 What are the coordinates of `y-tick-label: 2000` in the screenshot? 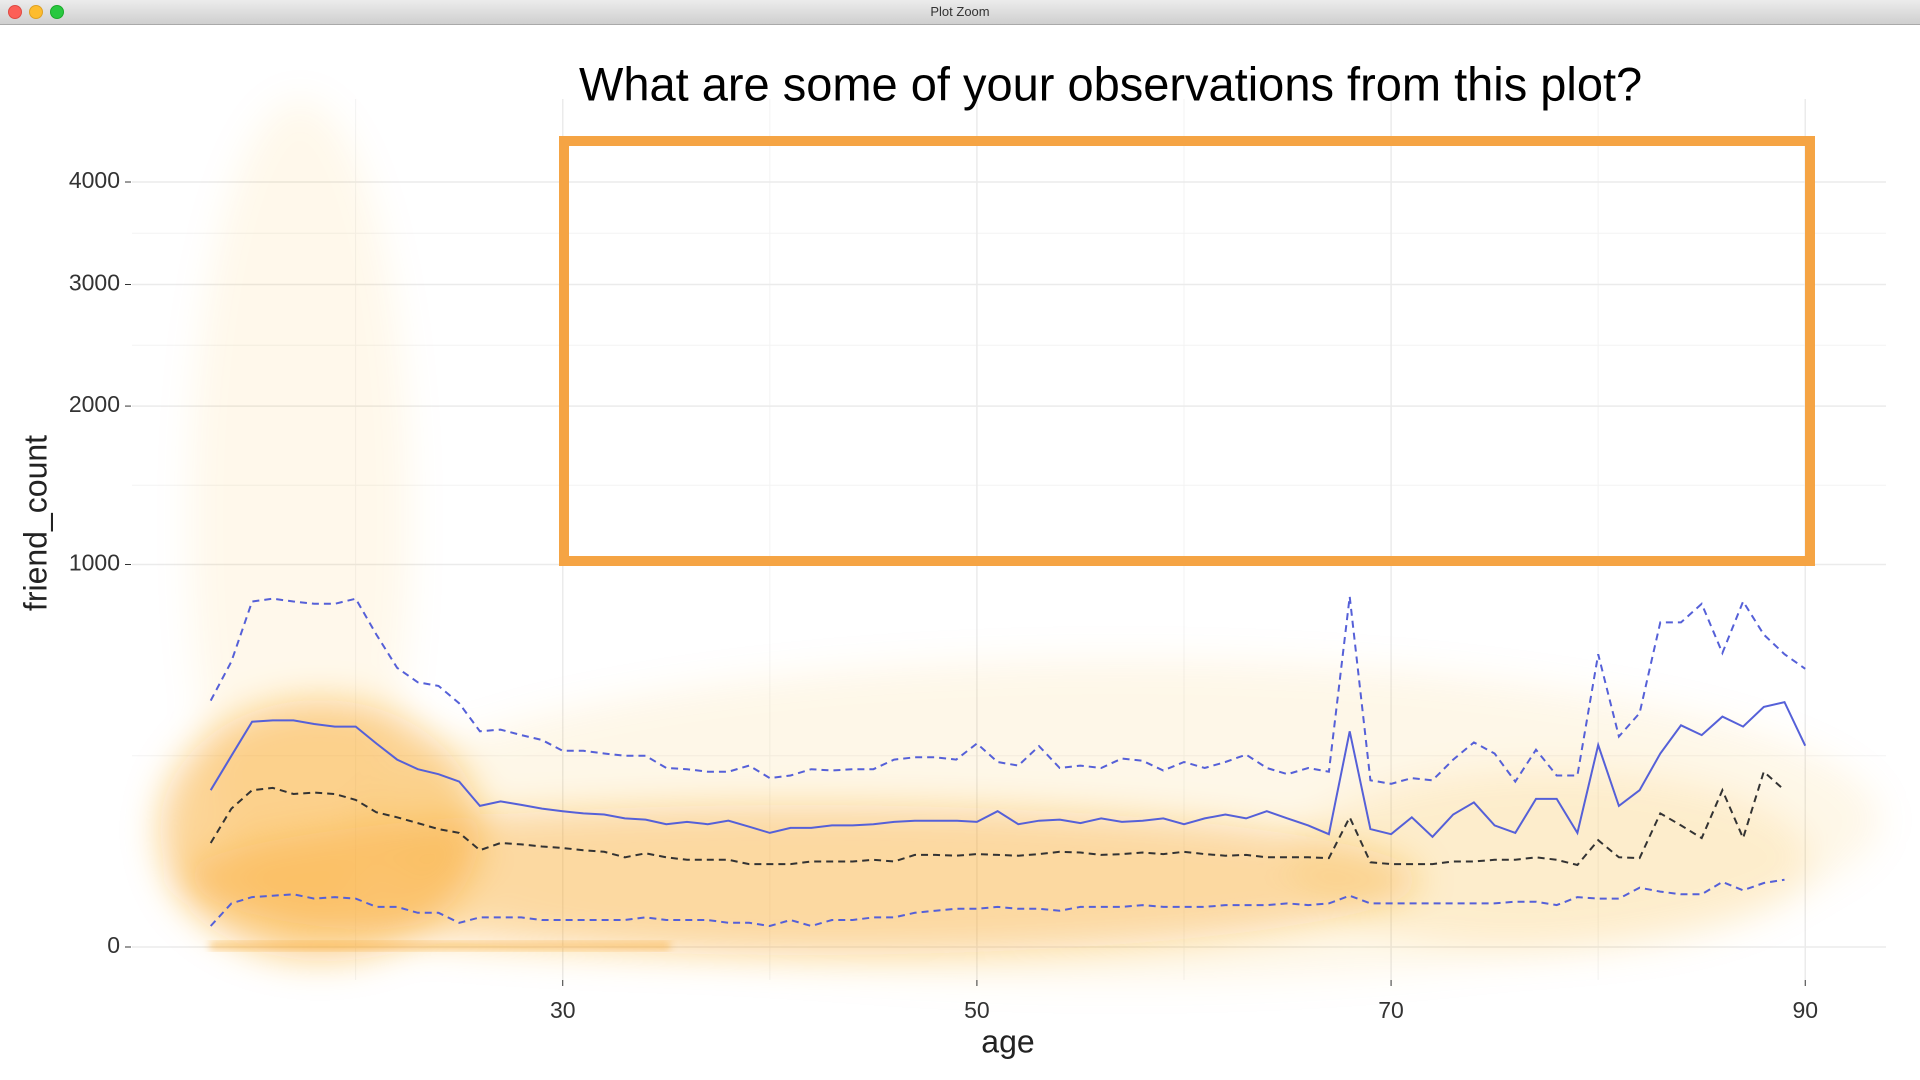 It's located at (94, 404).